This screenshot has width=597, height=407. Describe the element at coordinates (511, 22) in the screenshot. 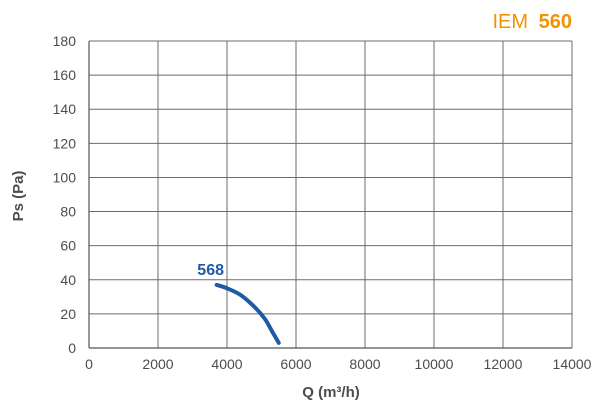

I see `chart-title-prefix: IEM` at that location.